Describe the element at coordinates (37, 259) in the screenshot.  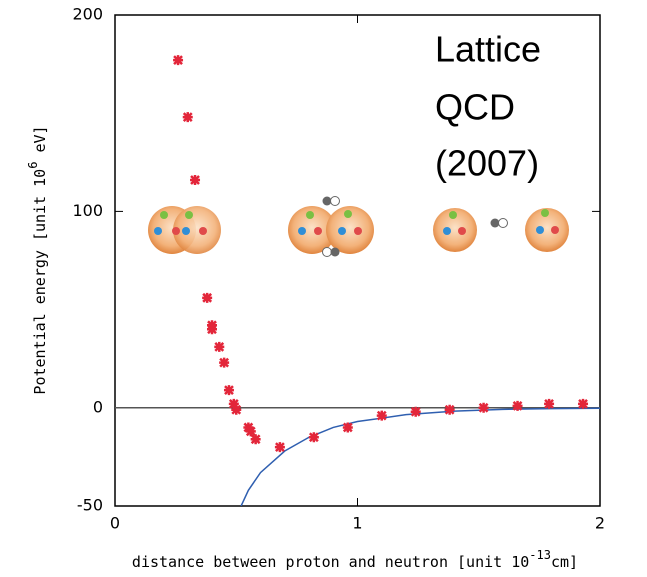
I see `y-axis-label: Potential energy [unit 106 eV]` at that location.